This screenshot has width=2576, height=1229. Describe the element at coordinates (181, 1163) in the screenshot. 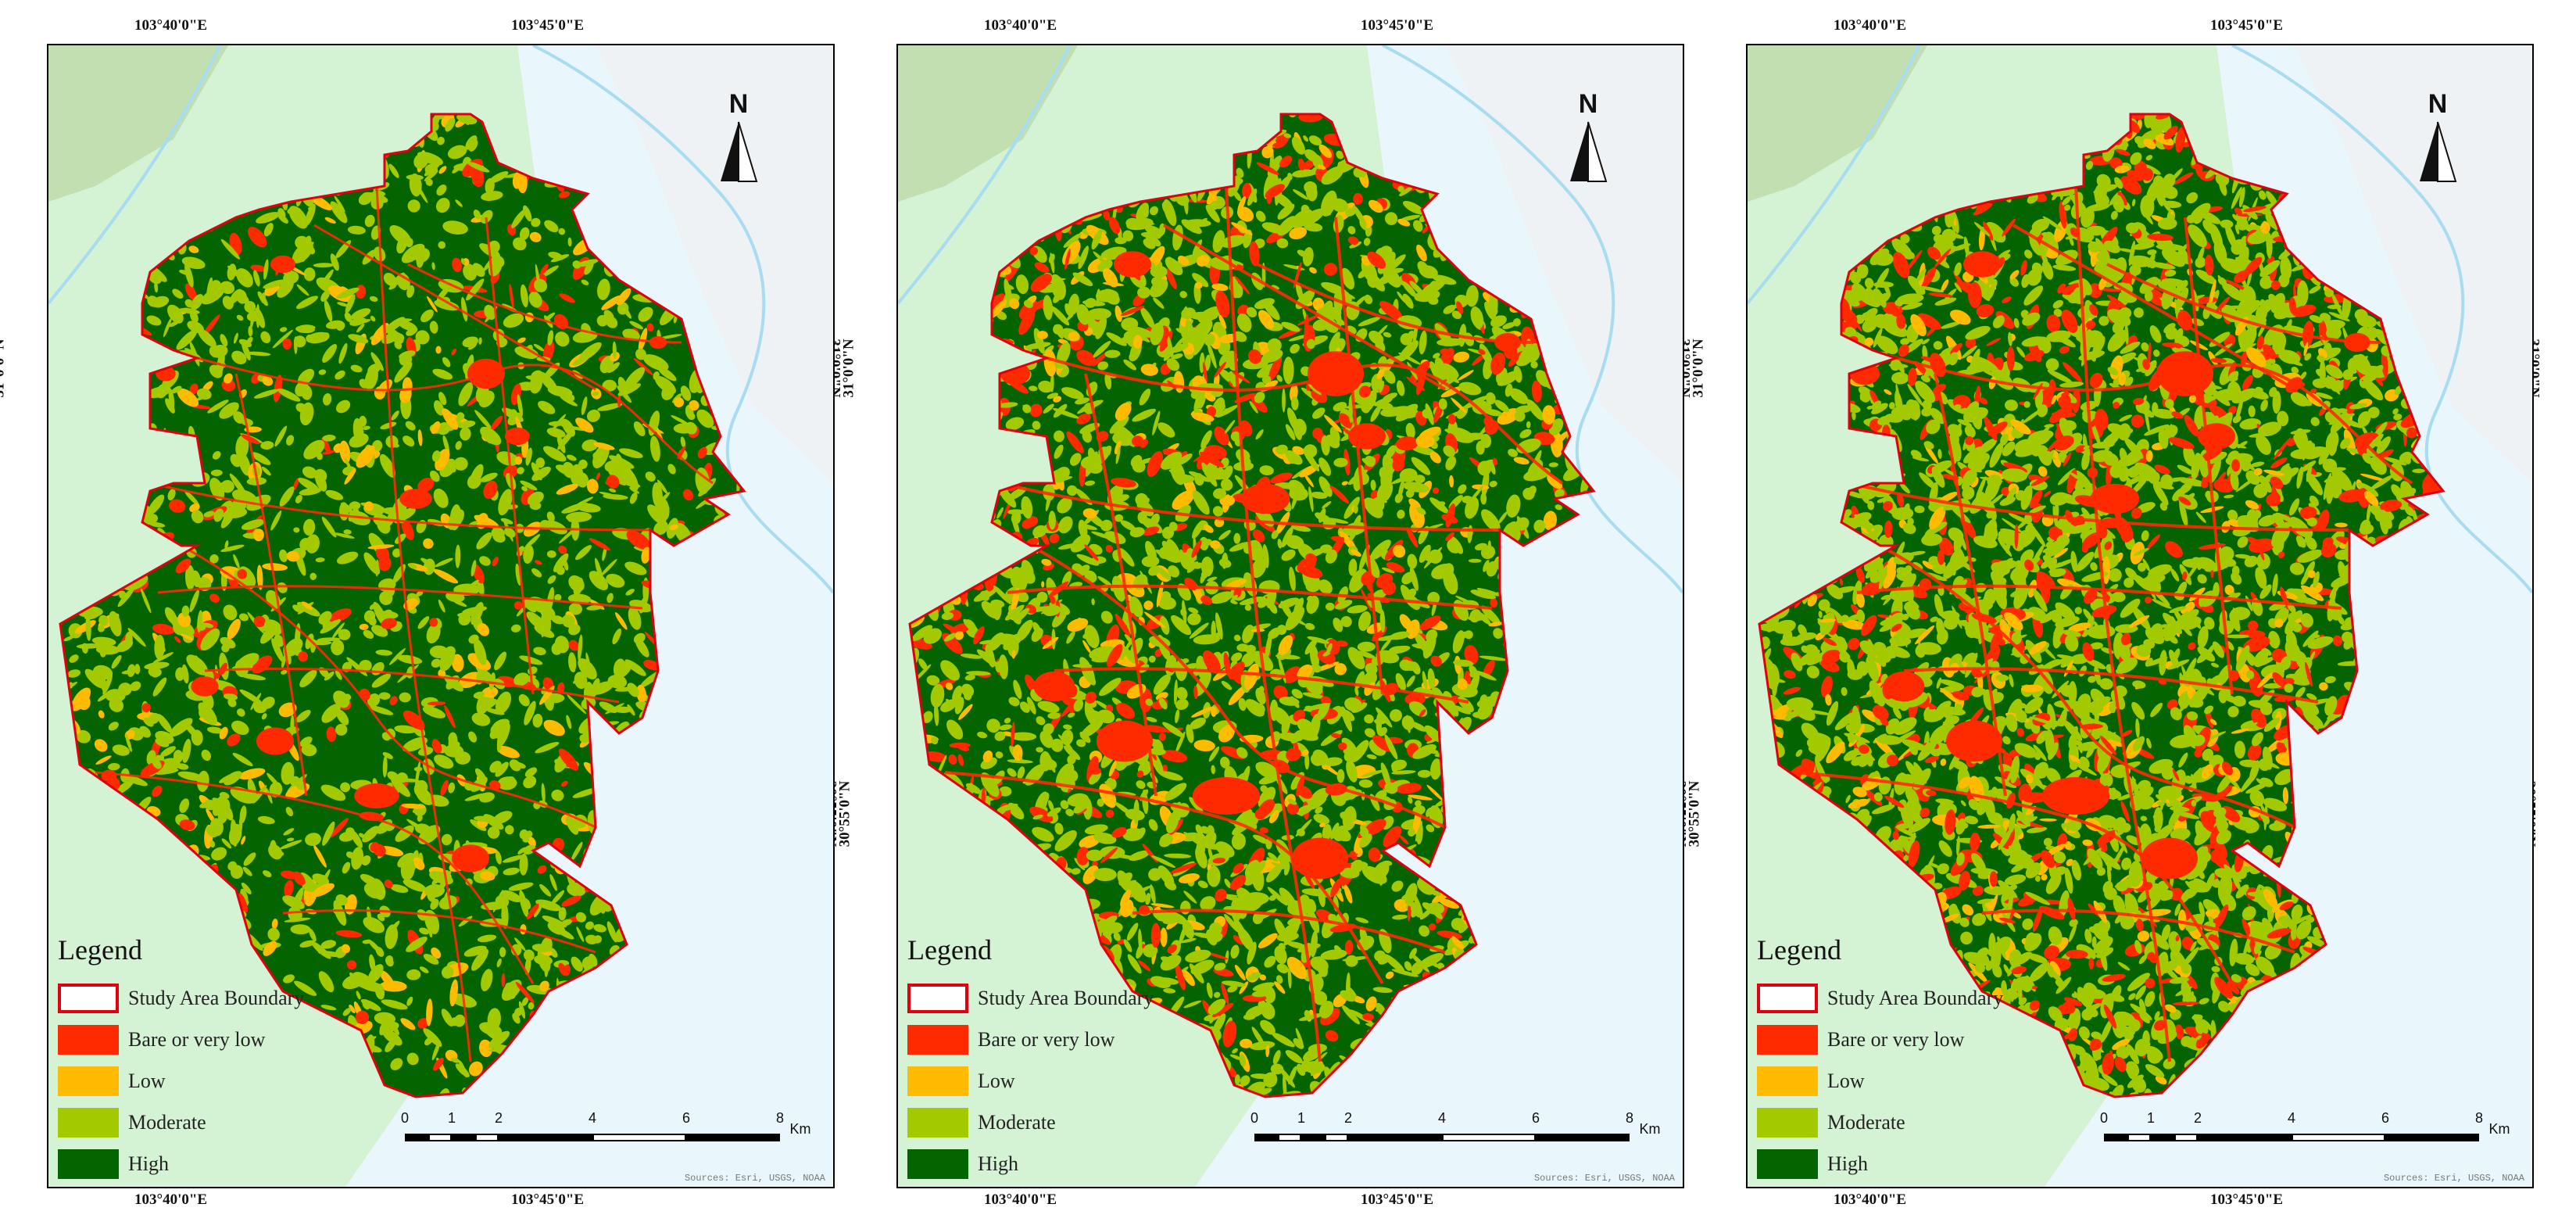

I see `legend-item: High` at that location.